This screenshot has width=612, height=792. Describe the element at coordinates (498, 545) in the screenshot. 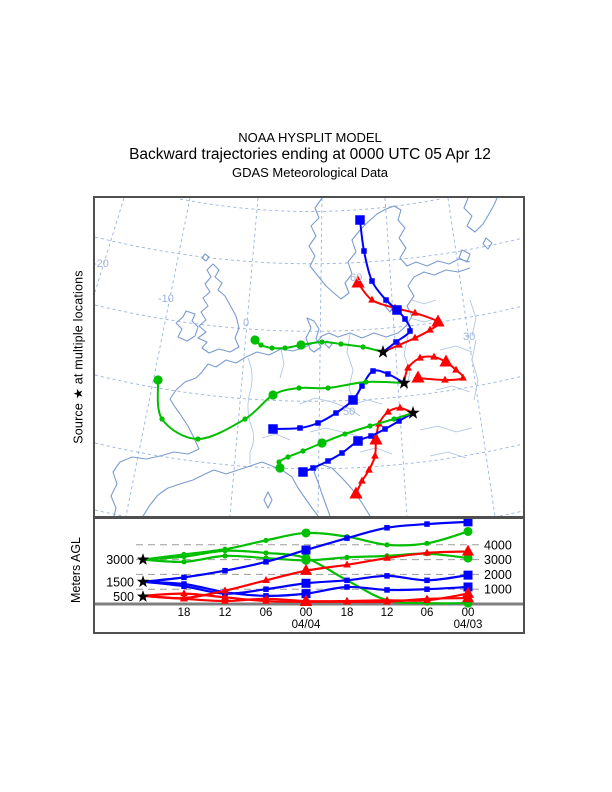

I see `svg-text: 4000` at that location.